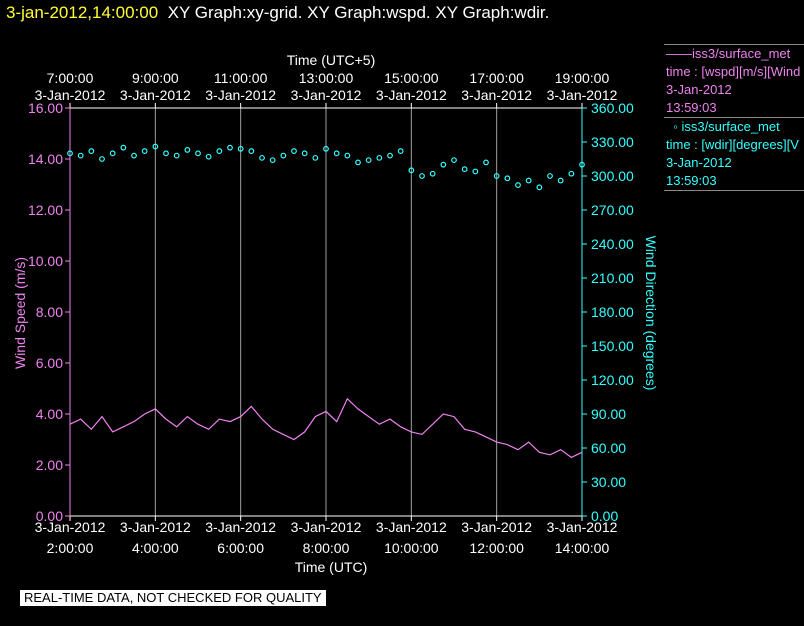 This screenshot has width=804, height=626. Describe the element at coordinates (496, 78) in the screenshot. I see `x-top-tick-time: 17:00:00` at that location.